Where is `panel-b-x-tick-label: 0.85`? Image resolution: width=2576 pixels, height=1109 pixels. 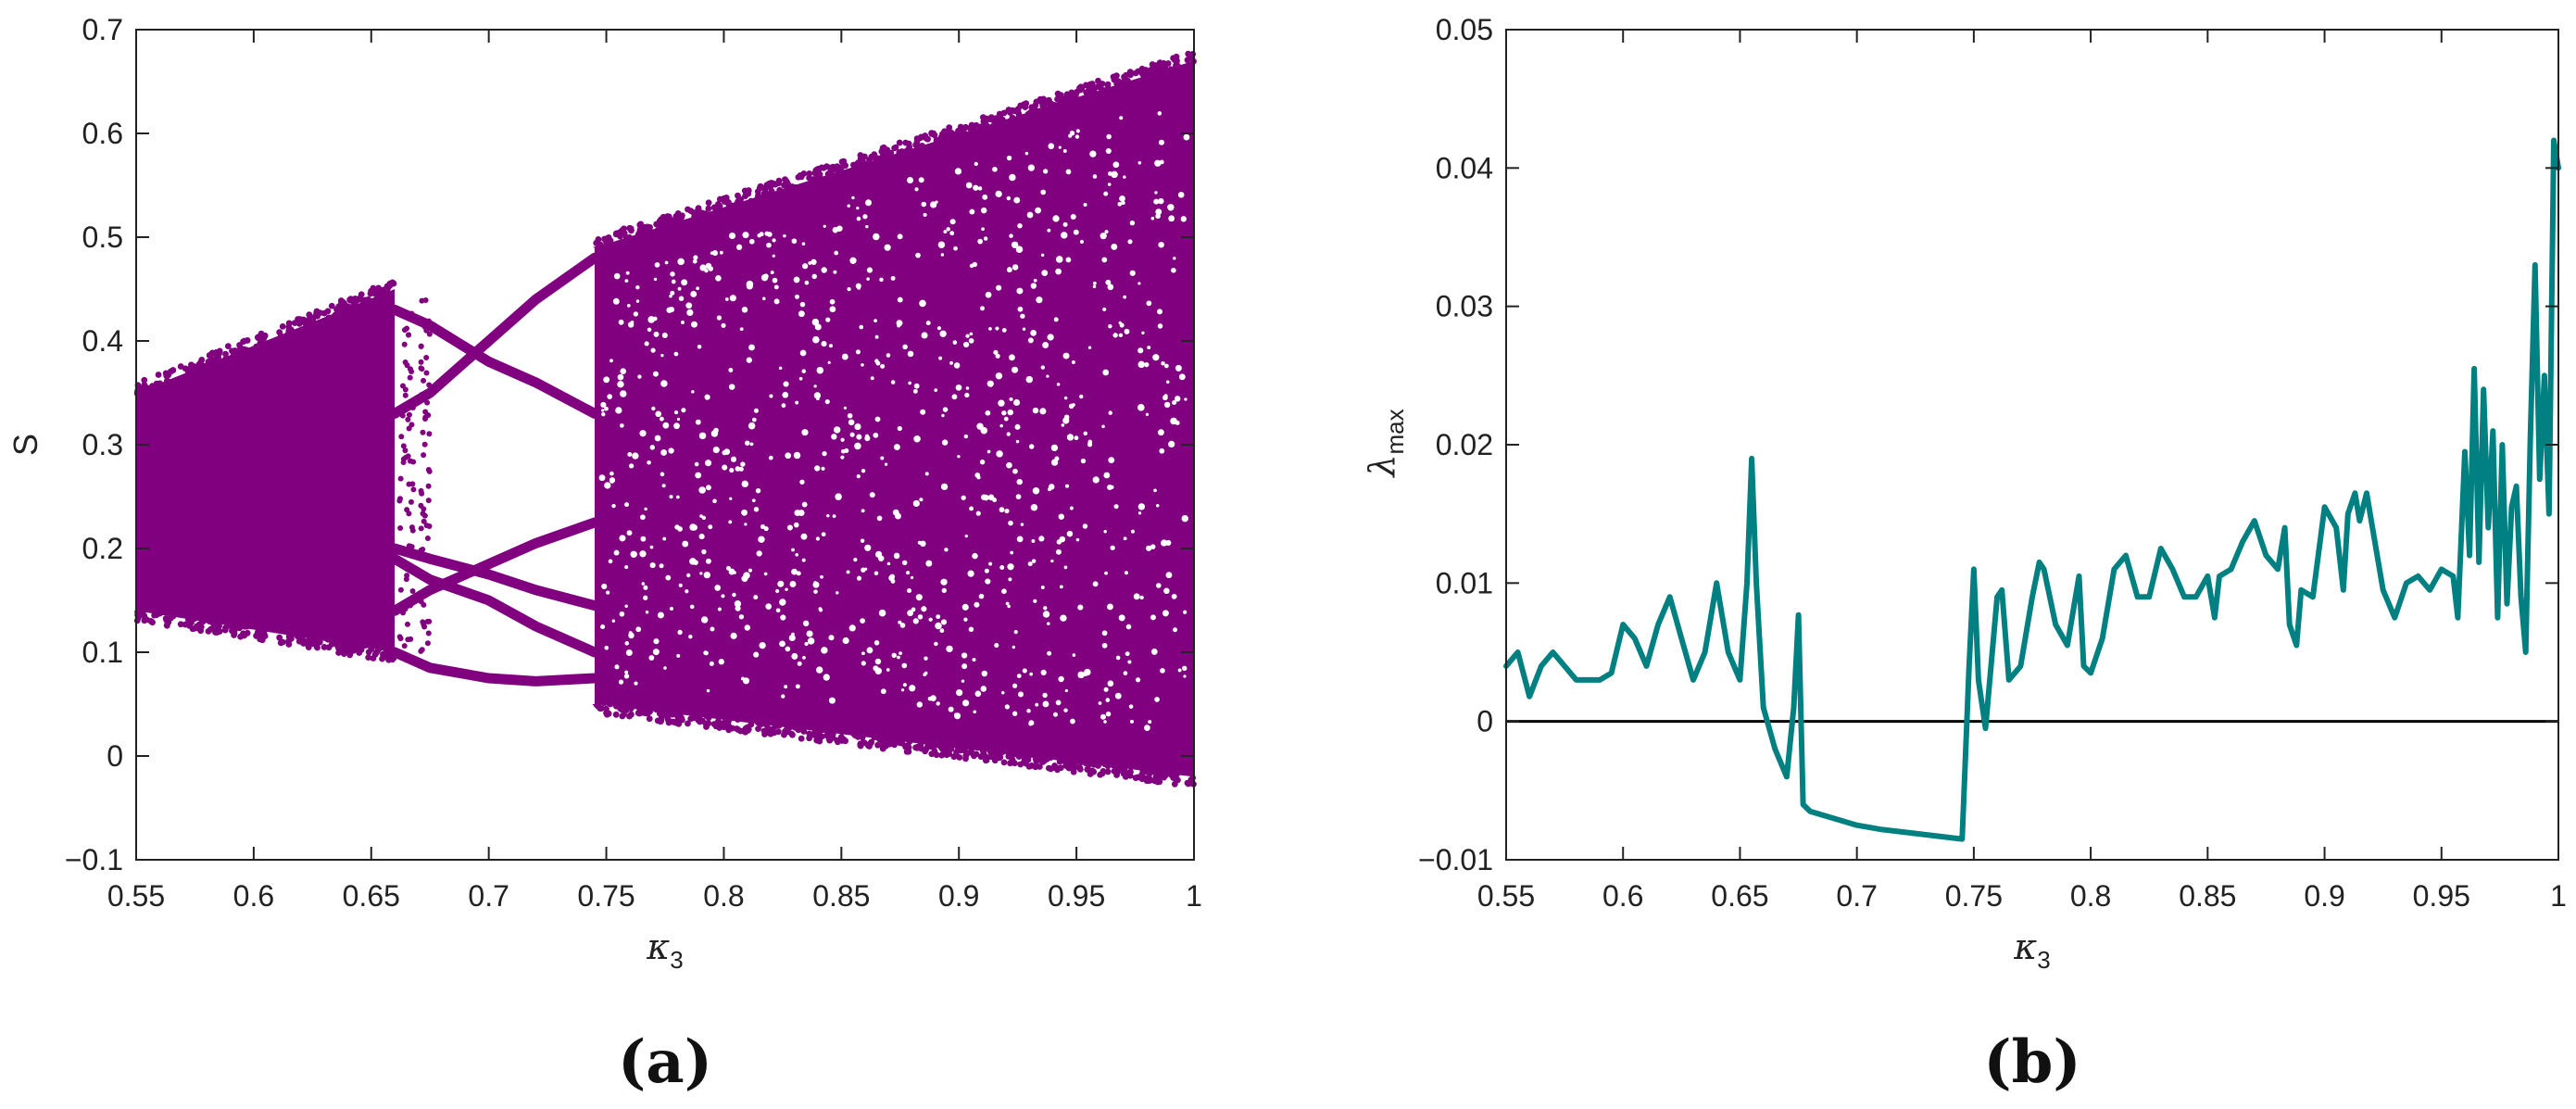
panel-b-x-tick-label: 0.85 is located at coordinates (2207, 896).